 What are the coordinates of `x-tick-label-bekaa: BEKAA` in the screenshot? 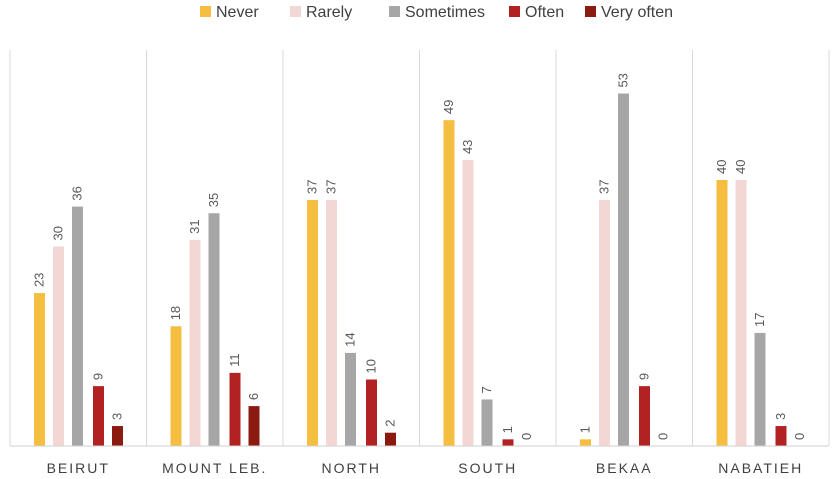 It's located at (624, 468).